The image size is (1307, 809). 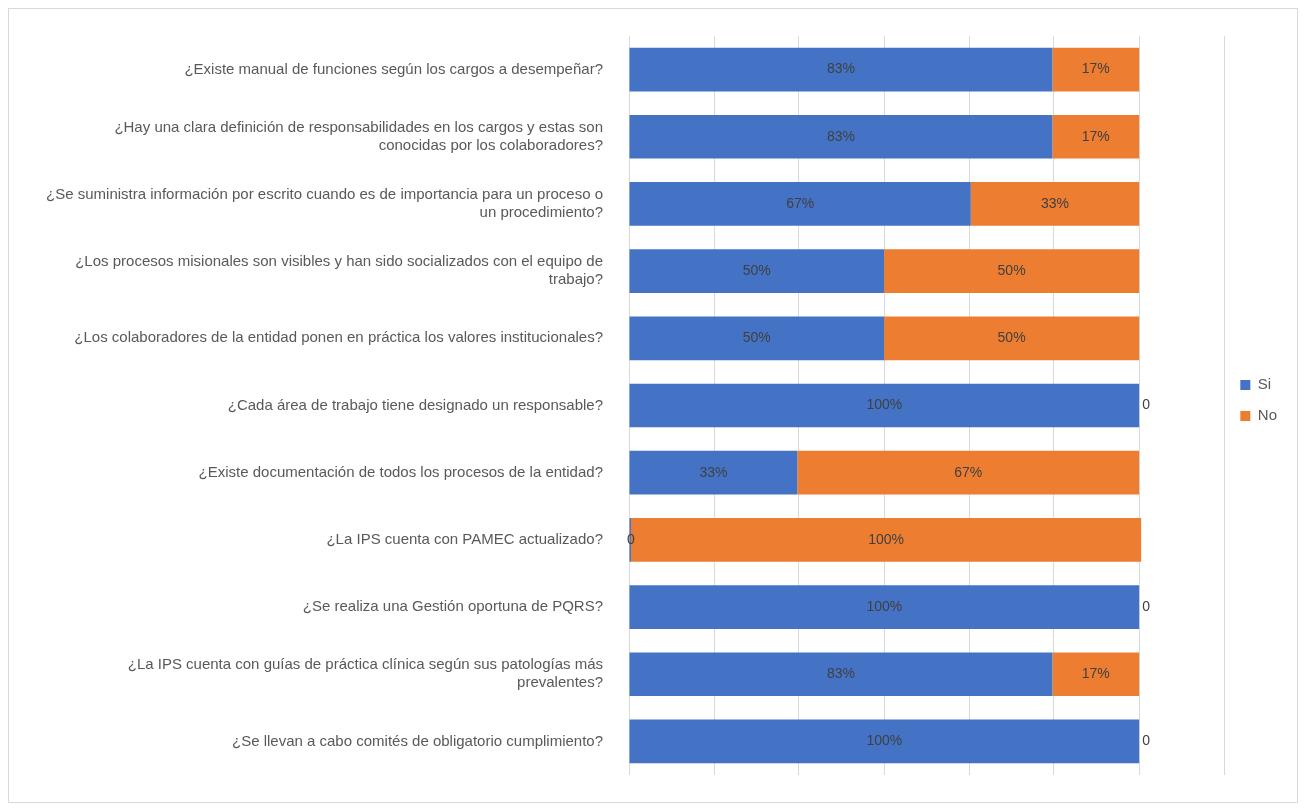 What do you see at coordinates (339, 270) in the screenshot?
I see `y-tick-label: ¿Los procesos misionales son visibles y han sido socializados con el equipo de trabajo?` at bounding box center [339, 270].